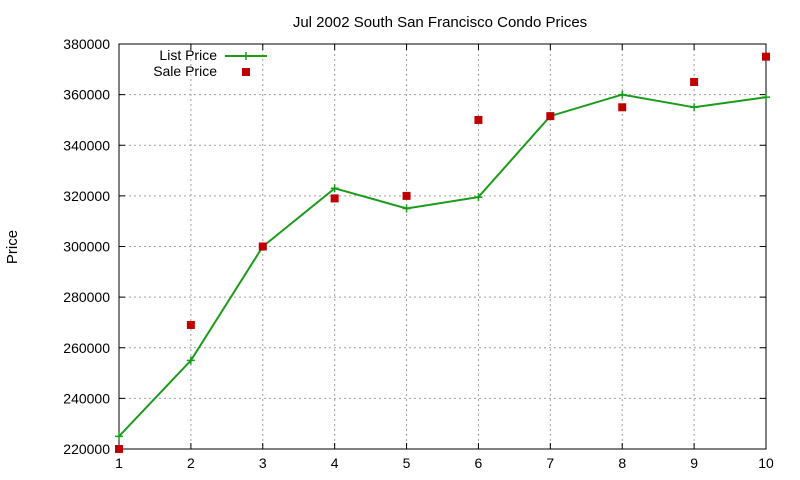 This screenshot has width=800, height=480. What do you see at coordinates (86, 145) in the screenshot?
I see `y-tick-label: 340000` at bounding box center [86, 145].